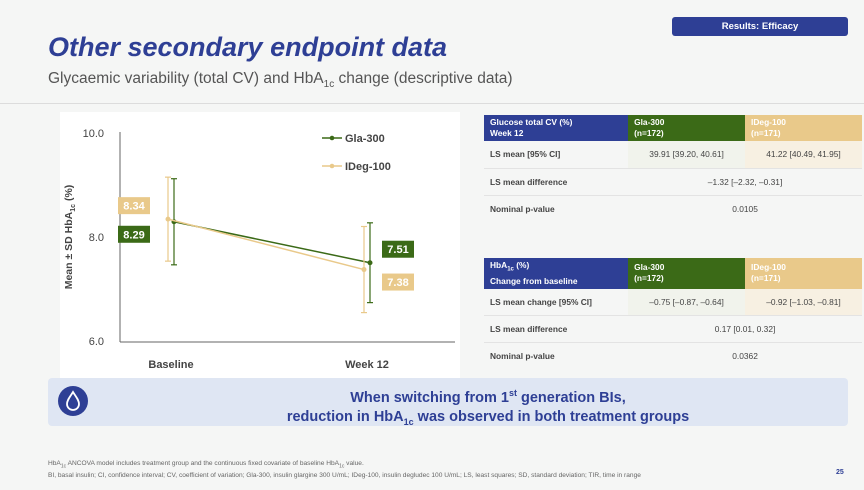  What do you see at coordinates (556, 302) in the screenshot?
I see `table2-row-label: LS mean change [95% CI]` at bounding box center [556, 302].